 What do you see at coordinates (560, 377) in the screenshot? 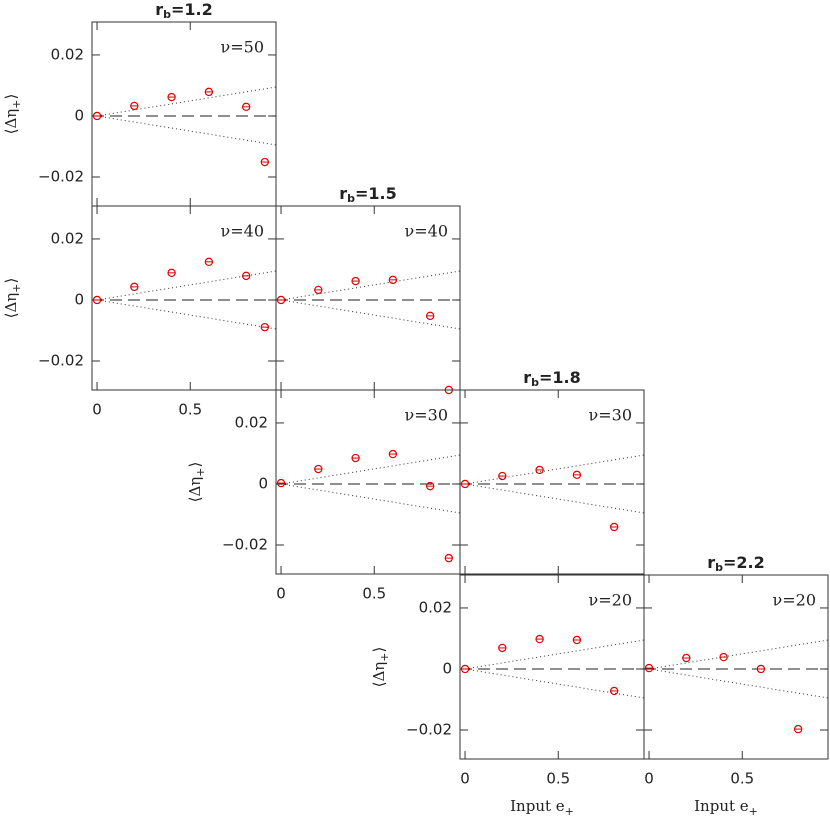
I see `panel-title-rest: =1.8` at bounding box center [560, 377].